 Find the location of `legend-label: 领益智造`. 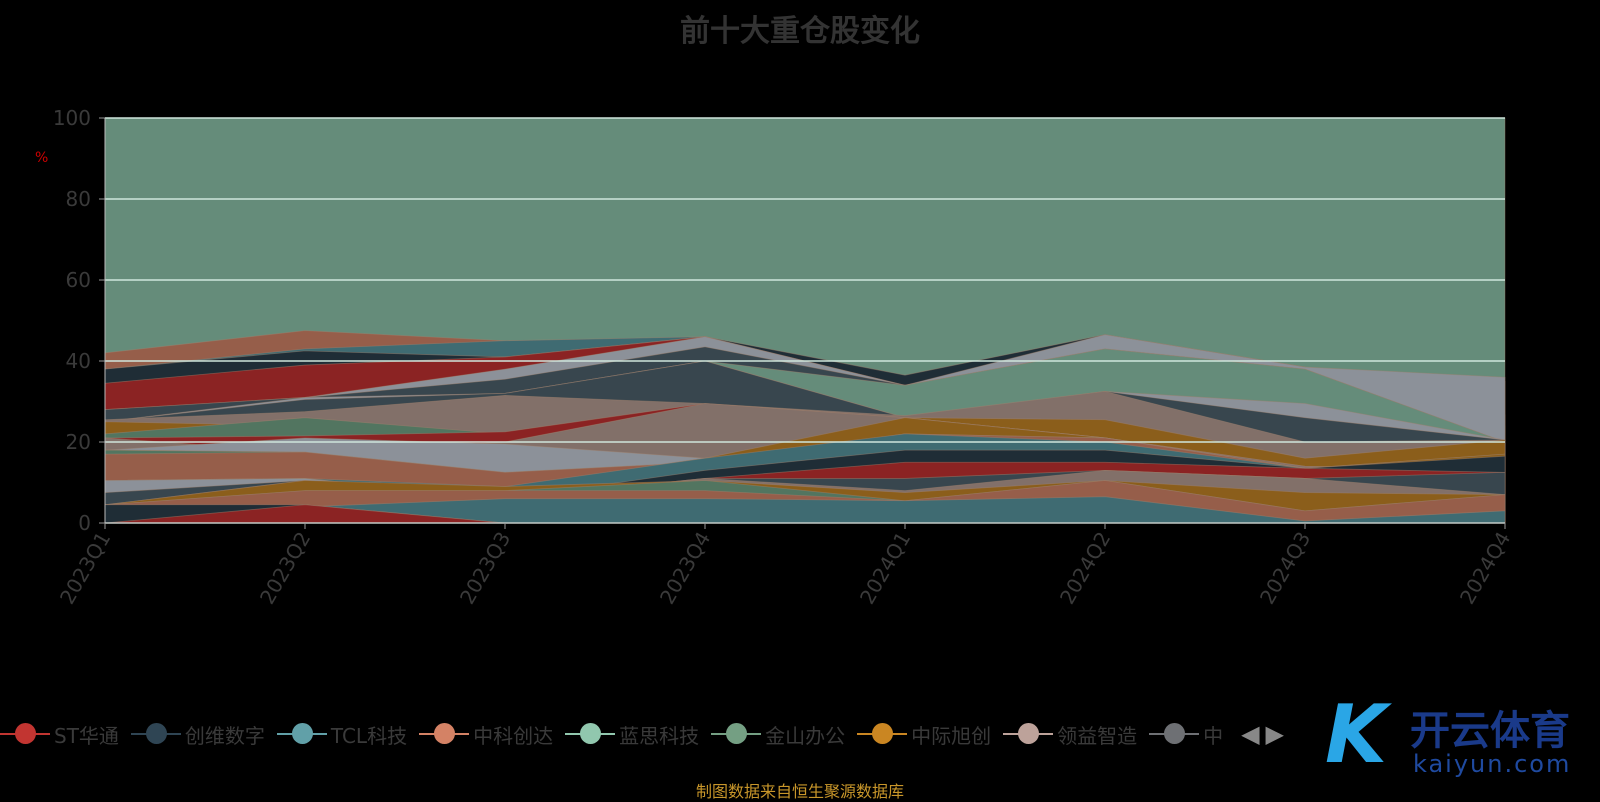

legend-label: 领益智造 is located at coordinates (1097, 735).